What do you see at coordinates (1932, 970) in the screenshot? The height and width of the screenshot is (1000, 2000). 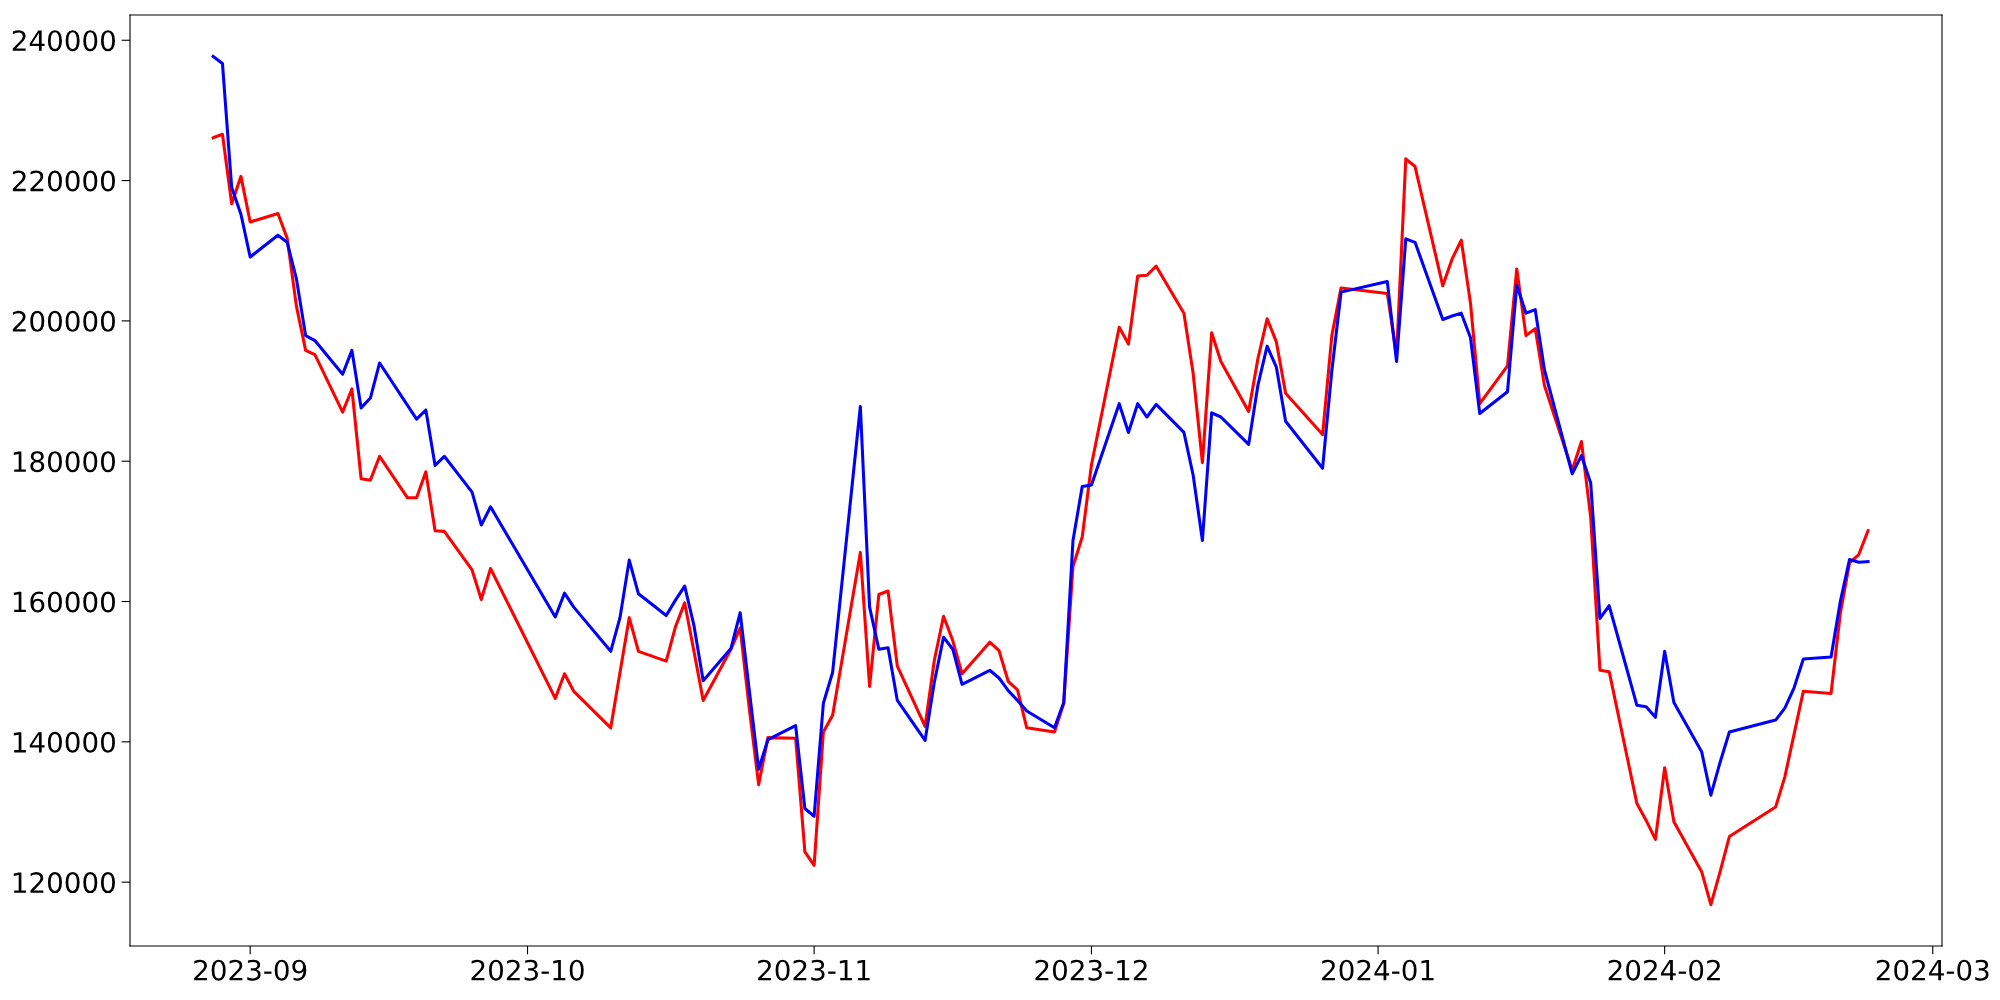 I see `x-tick-label: 2024-03` at bounding box center [1932, 970].